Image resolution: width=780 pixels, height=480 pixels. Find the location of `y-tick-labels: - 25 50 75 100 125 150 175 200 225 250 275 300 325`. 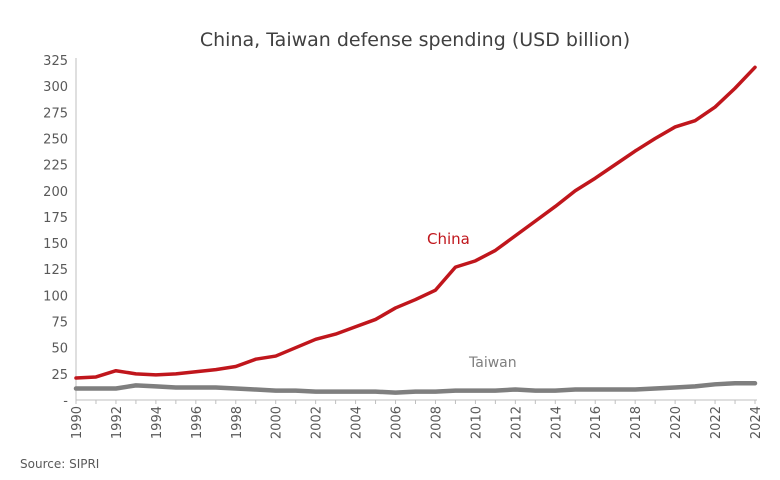

y-tick-labels: - 25 50 75 100 125 150 175 200 225 250 275 300 325 is located at coordinates (55, 231).